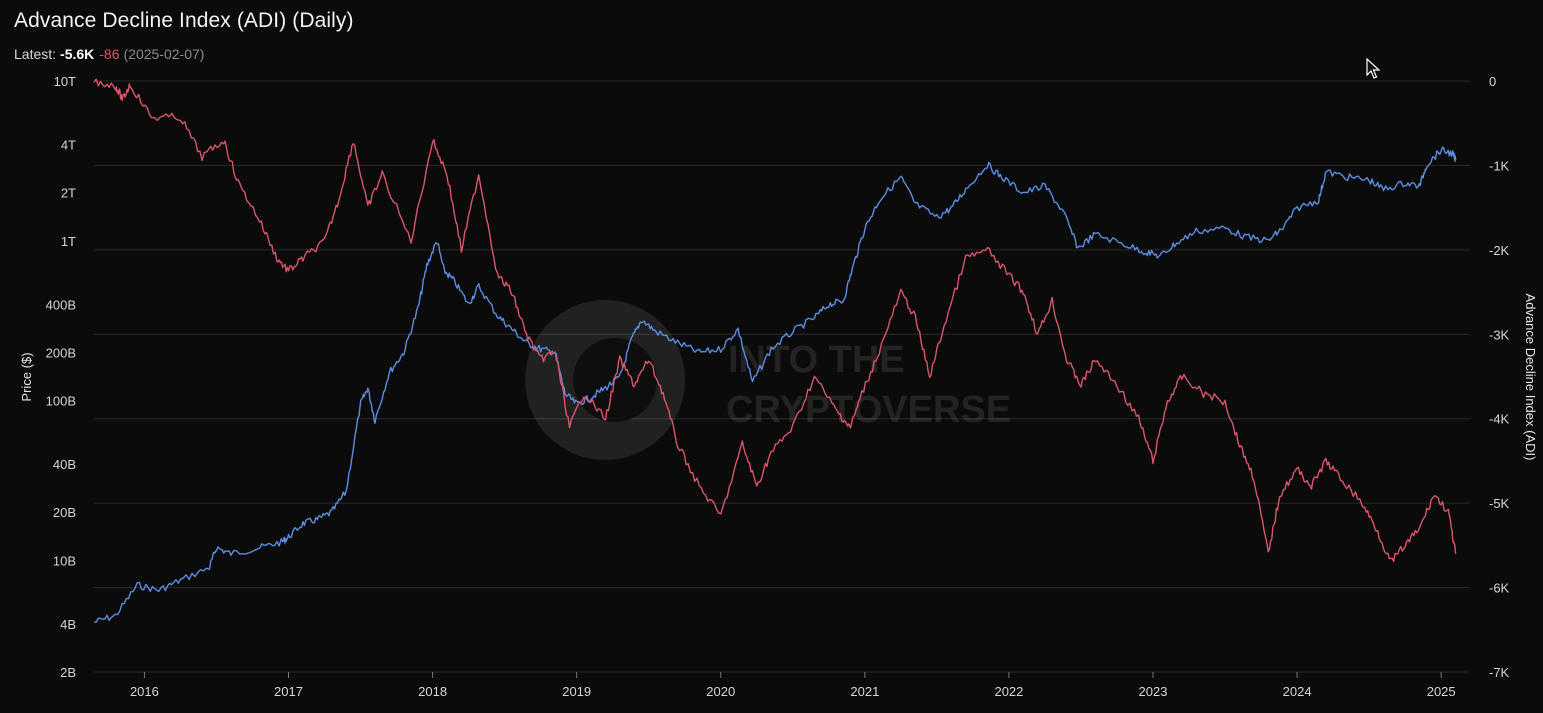 The width and height of the screenshot is (1543, 713). Describe the element at coordinates (576, 691) in the screenshot. I see `x-tick-label: 2019` at that location.